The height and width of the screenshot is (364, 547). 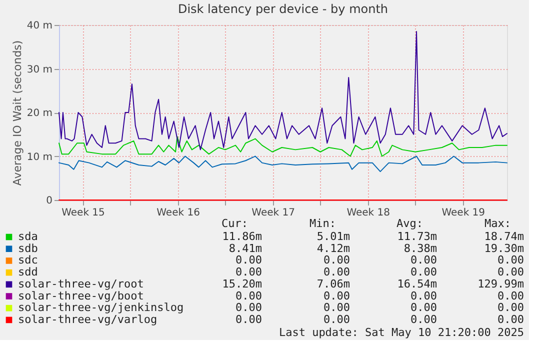 I want to click on text: 8.38m, so click(x=421, y=248).